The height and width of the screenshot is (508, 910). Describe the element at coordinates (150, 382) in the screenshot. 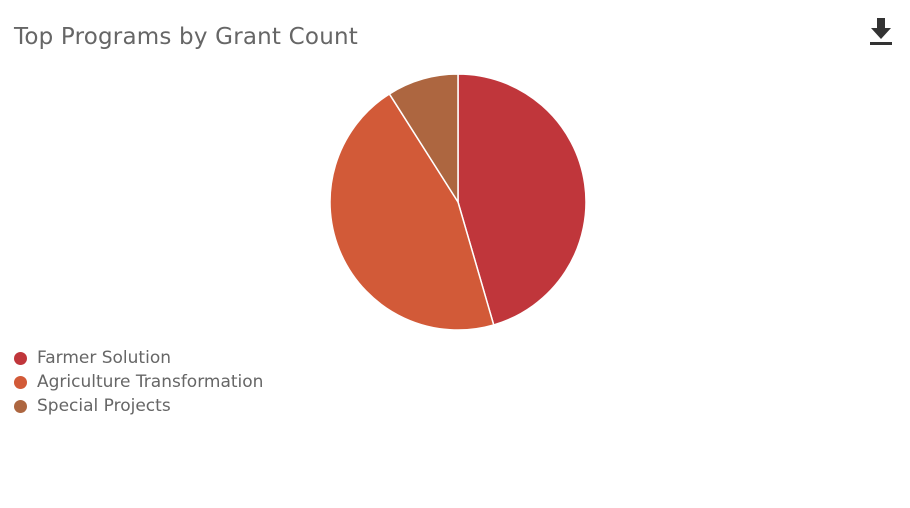

I see `legend-label: Agriculture Transformation` at that location.